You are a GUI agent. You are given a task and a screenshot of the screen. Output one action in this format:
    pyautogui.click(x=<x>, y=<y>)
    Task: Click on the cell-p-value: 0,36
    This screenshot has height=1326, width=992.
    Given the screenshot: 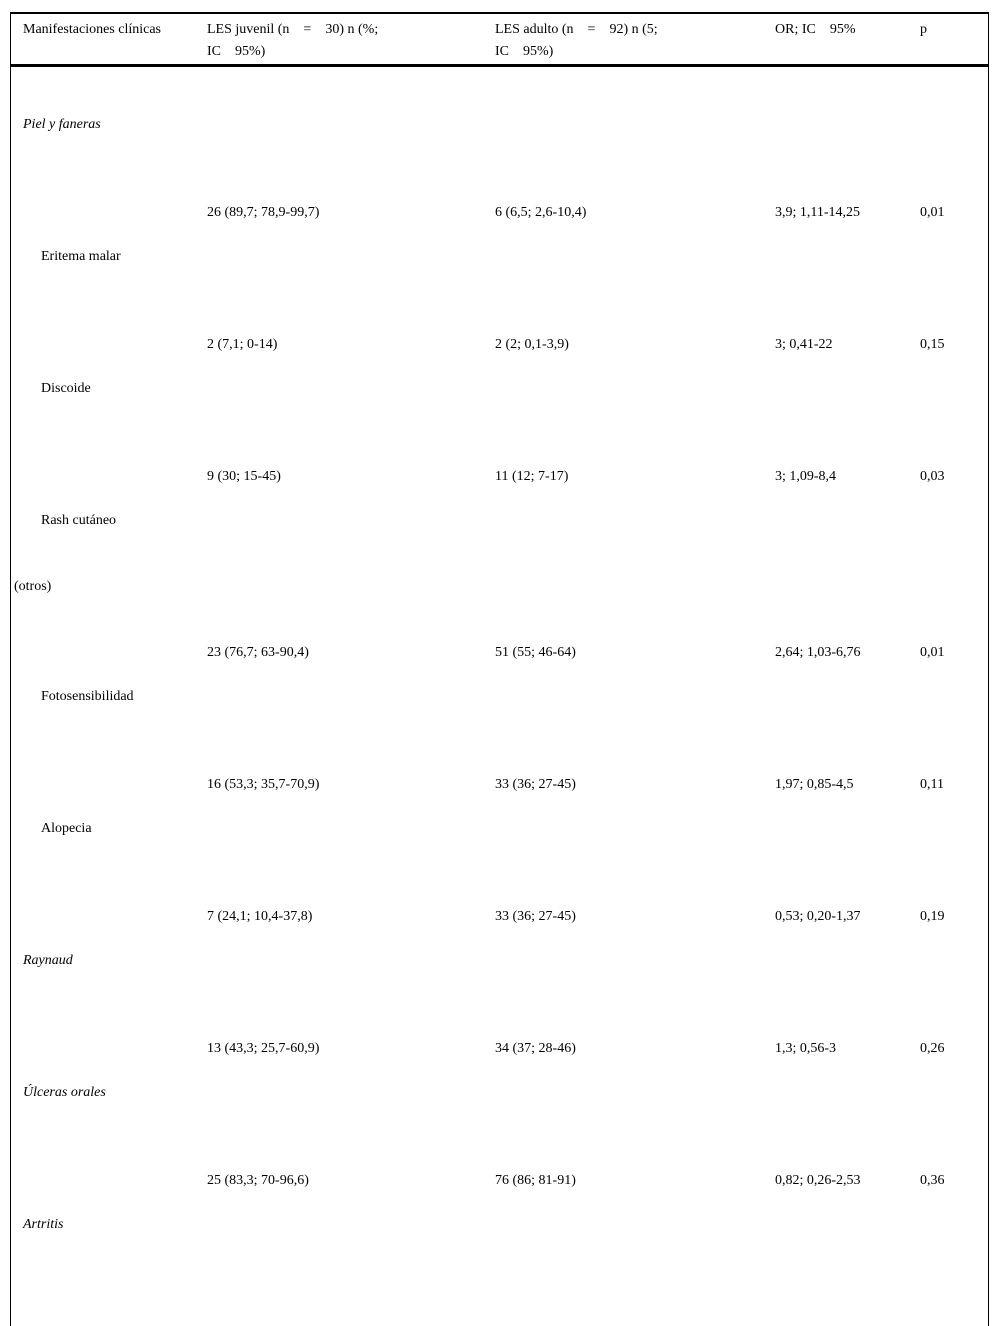 What is the action you would take?
    pyautogui.click(x=932, y=1180)
    